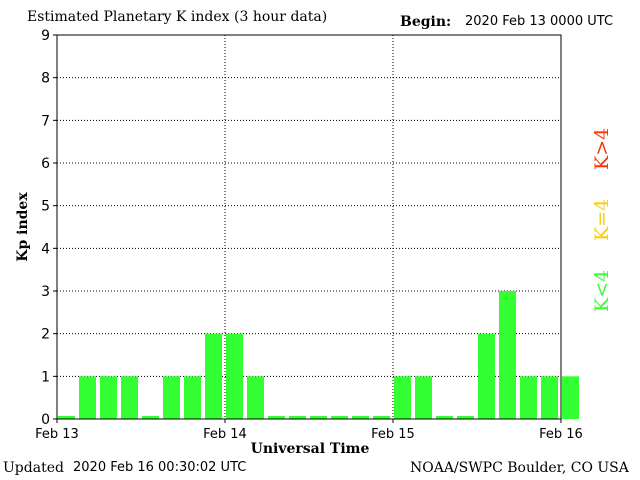 This screenshot has height=480, width=640. I want to click on y-tick-label: 4, so click(45, 249).